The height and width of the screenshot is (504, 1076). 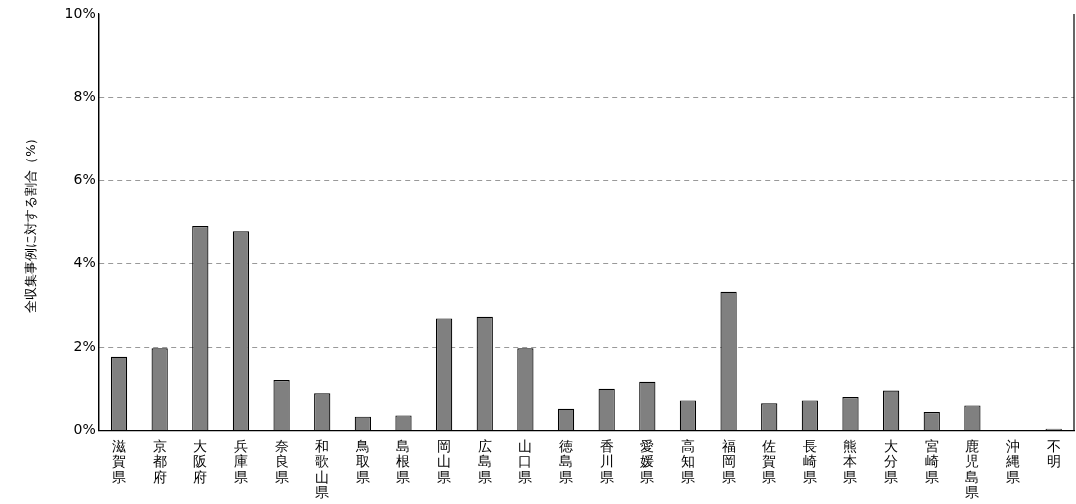 What do you see at coordinates (281, 461) in the screenshot?
I see `x-tick-label: 奈良県` at bounding box center [281, 461].